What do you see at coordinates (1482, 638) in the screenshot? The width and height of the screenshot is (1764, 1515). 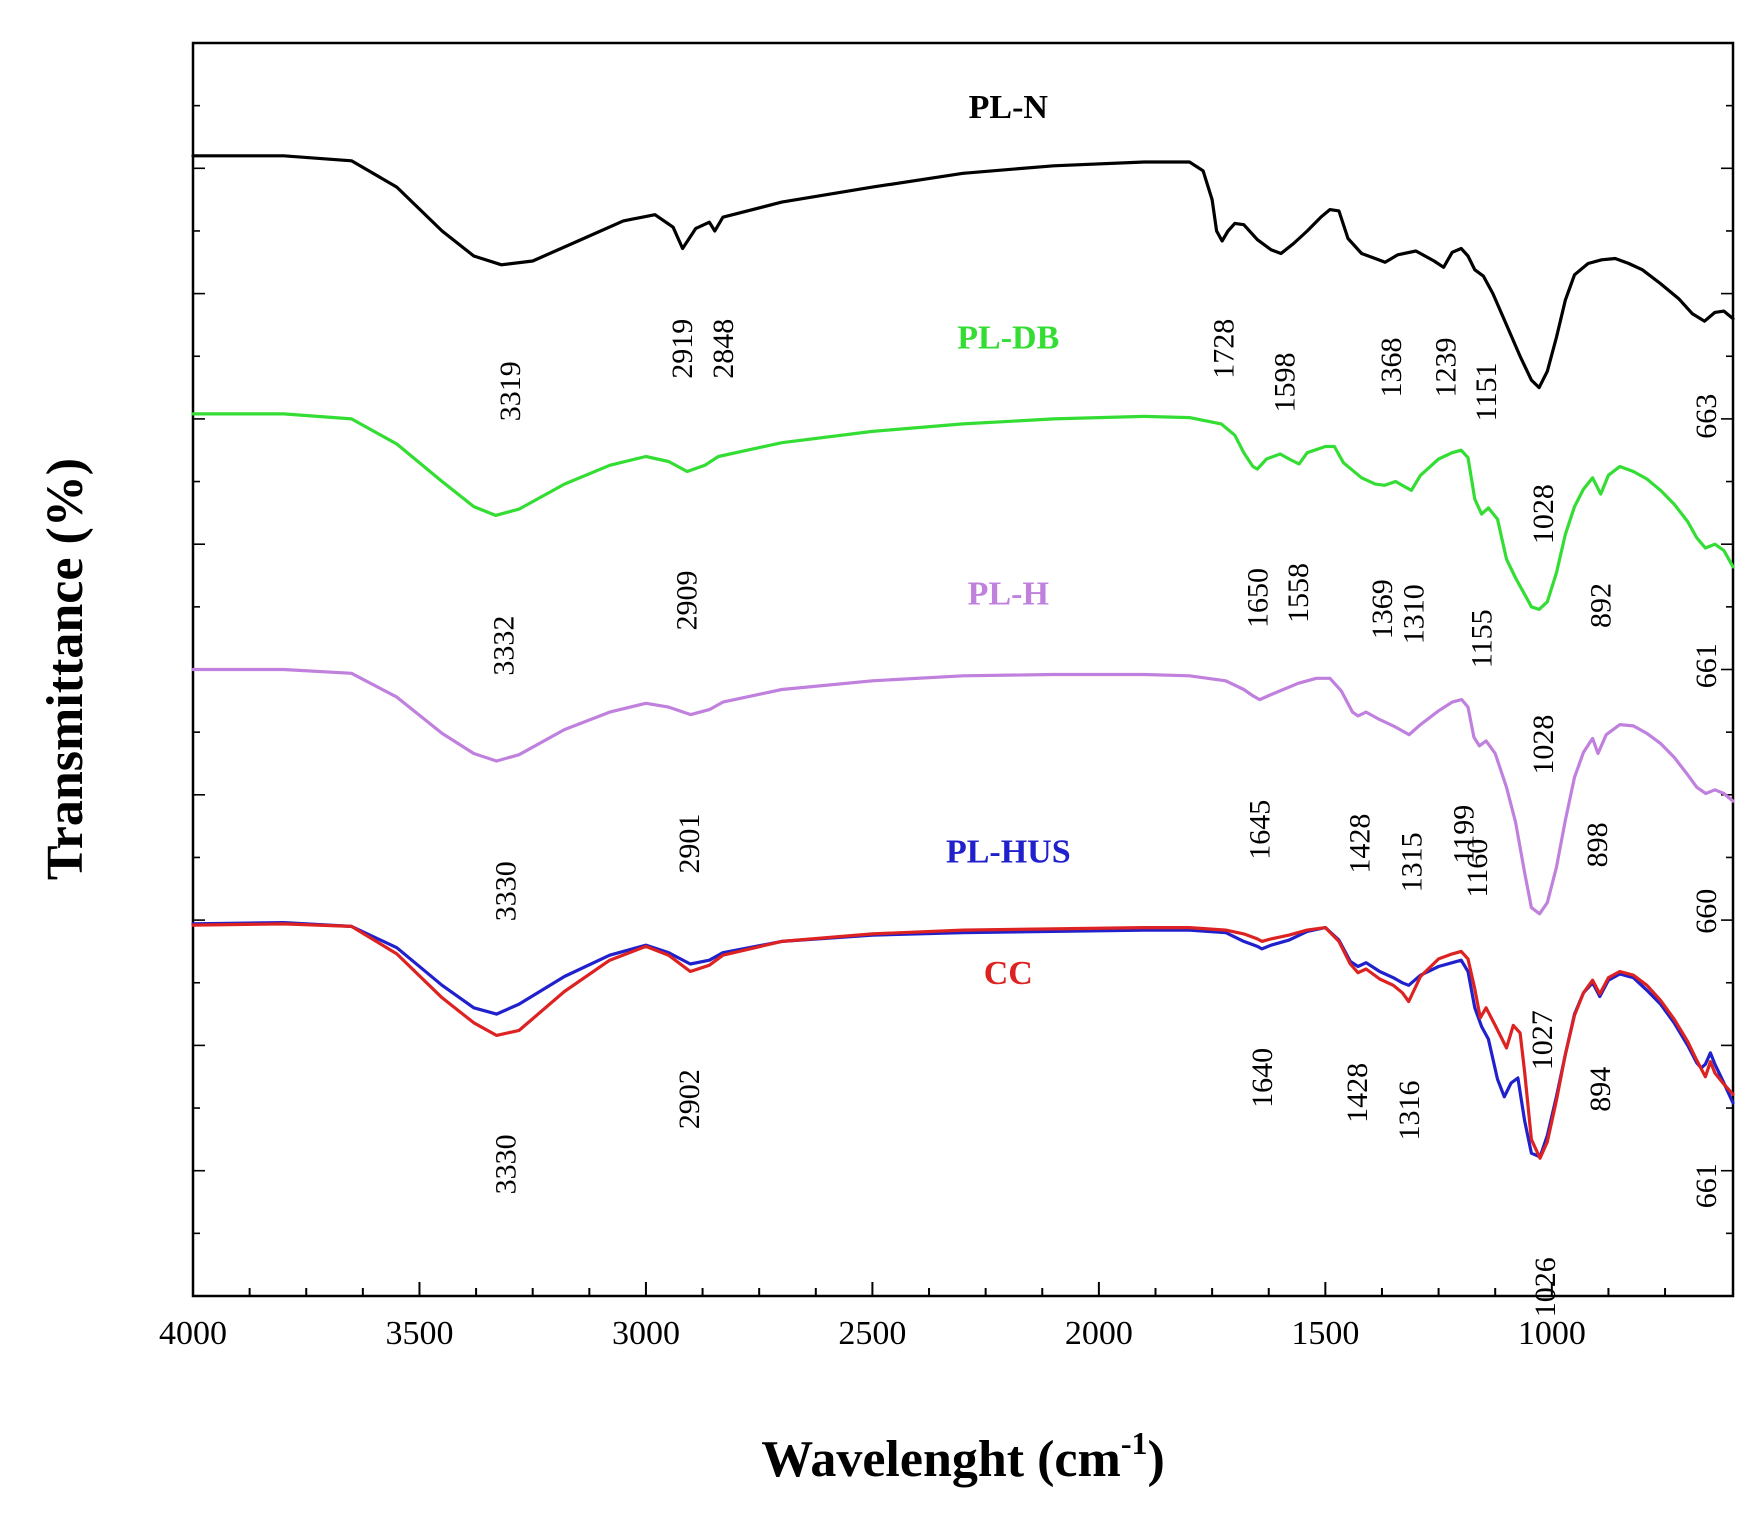 I see `peak-label: 1155` at bounding box center [1482, 638].